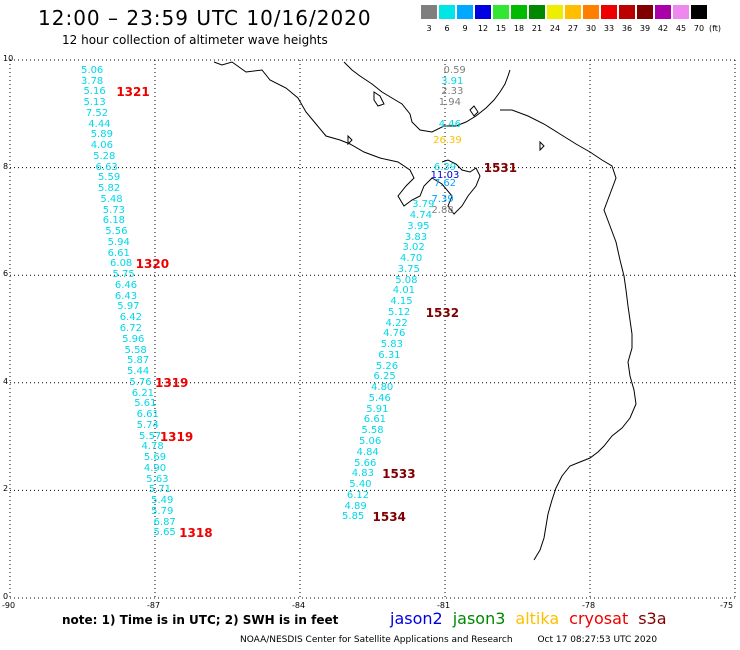 Image resolution: width=740 pixels, height=650 pixels. I want to click on legend-label: 33, so click(609, 28).